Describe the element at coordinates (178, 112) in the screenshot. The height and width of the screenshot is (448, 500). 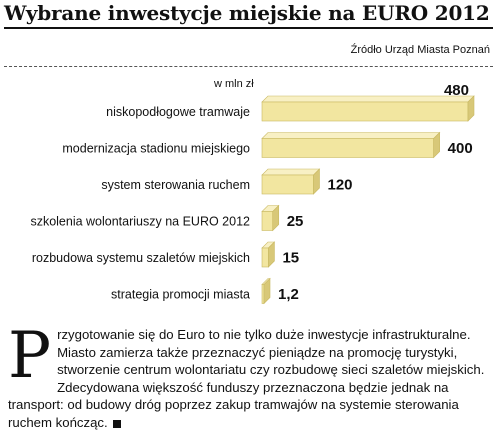
I see `category-label: niskopodłogowe tramwaje` at that location.